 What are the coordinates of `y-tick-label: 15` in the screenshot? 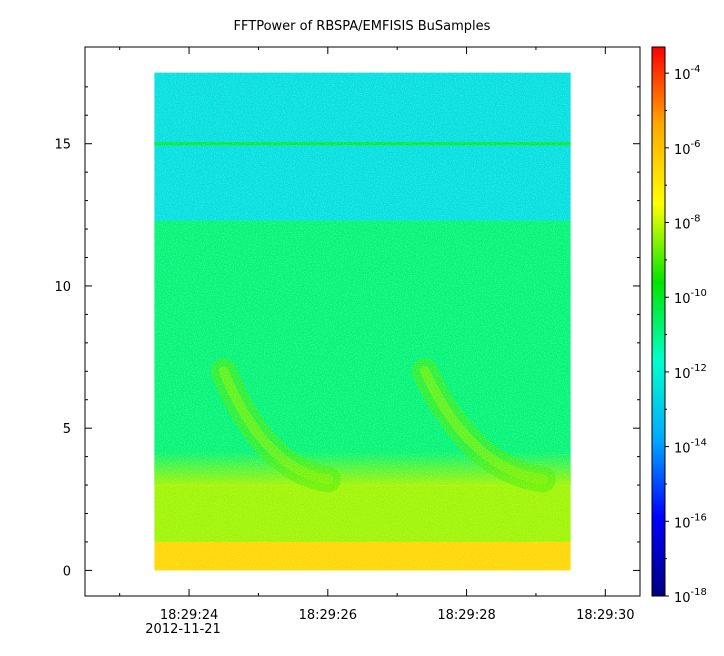 It's located at (62, 145).